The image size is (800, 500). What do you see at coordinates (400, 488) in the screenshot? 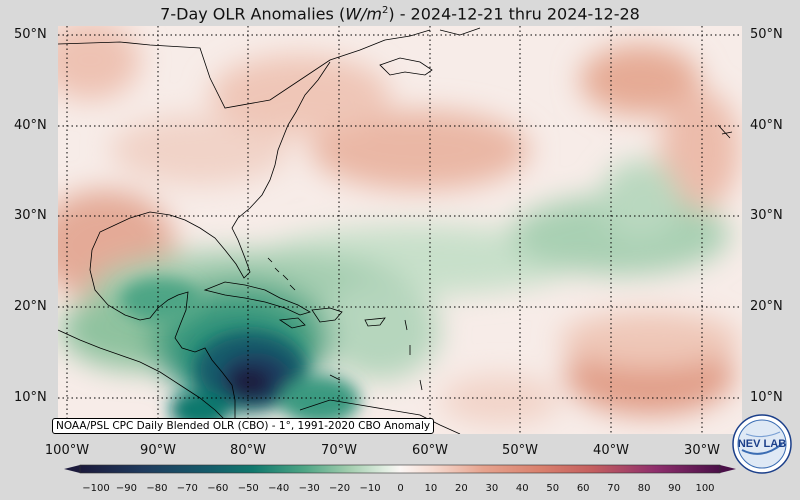
I see `colorbar-tick-label: 0` at bounding box center [400, 488].